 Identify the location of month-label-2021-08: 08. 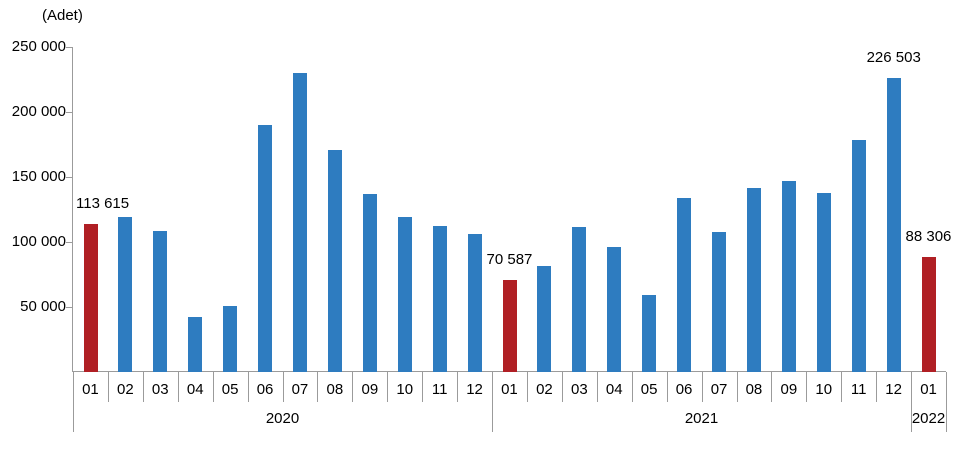
(754, 389).